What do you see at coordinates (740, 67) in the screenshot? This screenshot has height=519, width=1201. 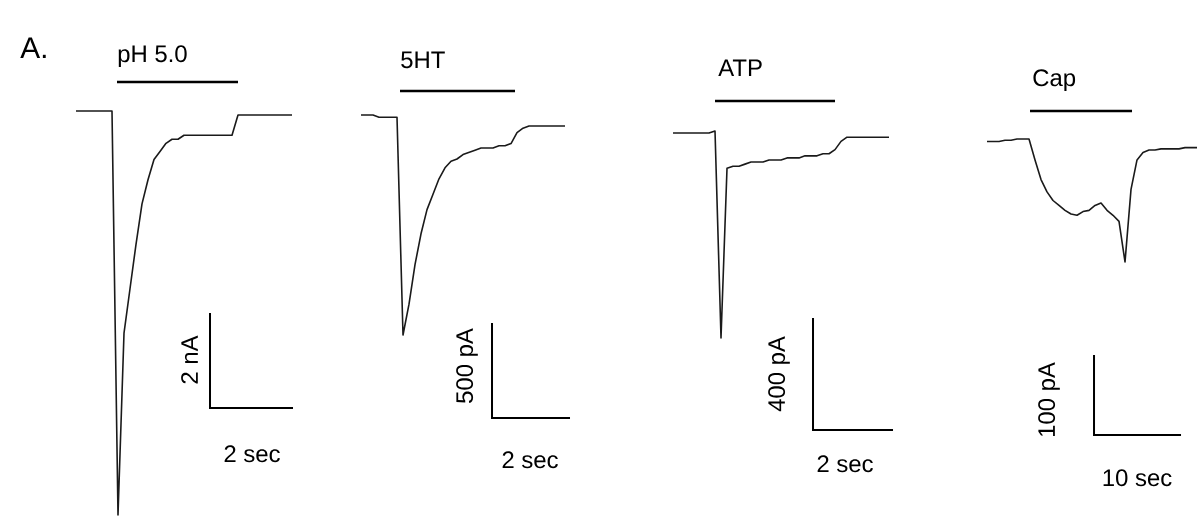 I see `chart-title: ATP` at bounding box center [740, 67].